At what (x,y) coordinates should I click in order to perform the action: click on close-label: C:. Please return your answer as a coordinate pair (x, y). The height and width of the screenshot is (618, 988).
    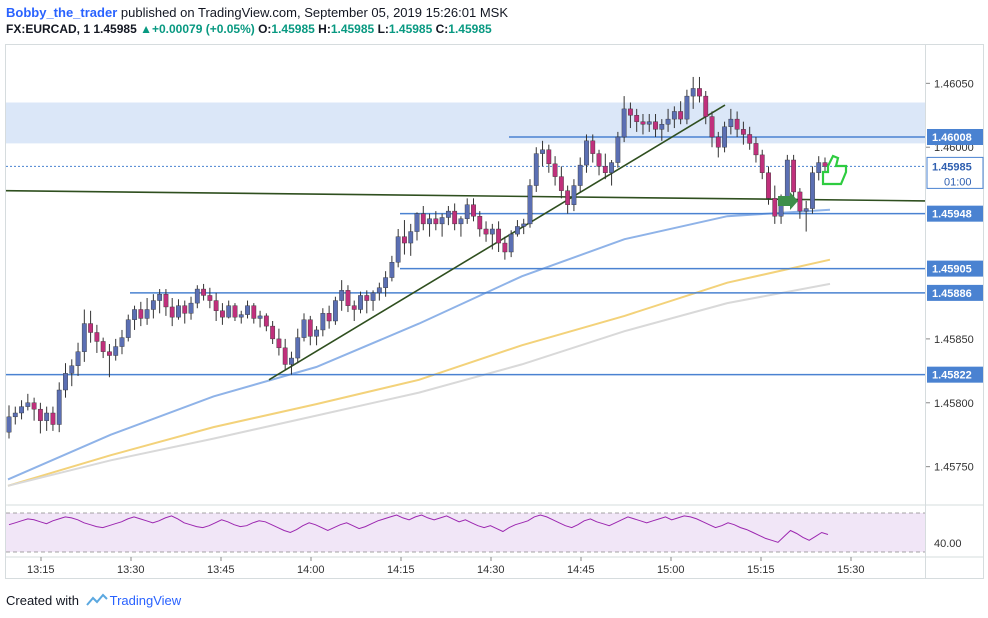
    Looking at the image, I should click on (442, 29).